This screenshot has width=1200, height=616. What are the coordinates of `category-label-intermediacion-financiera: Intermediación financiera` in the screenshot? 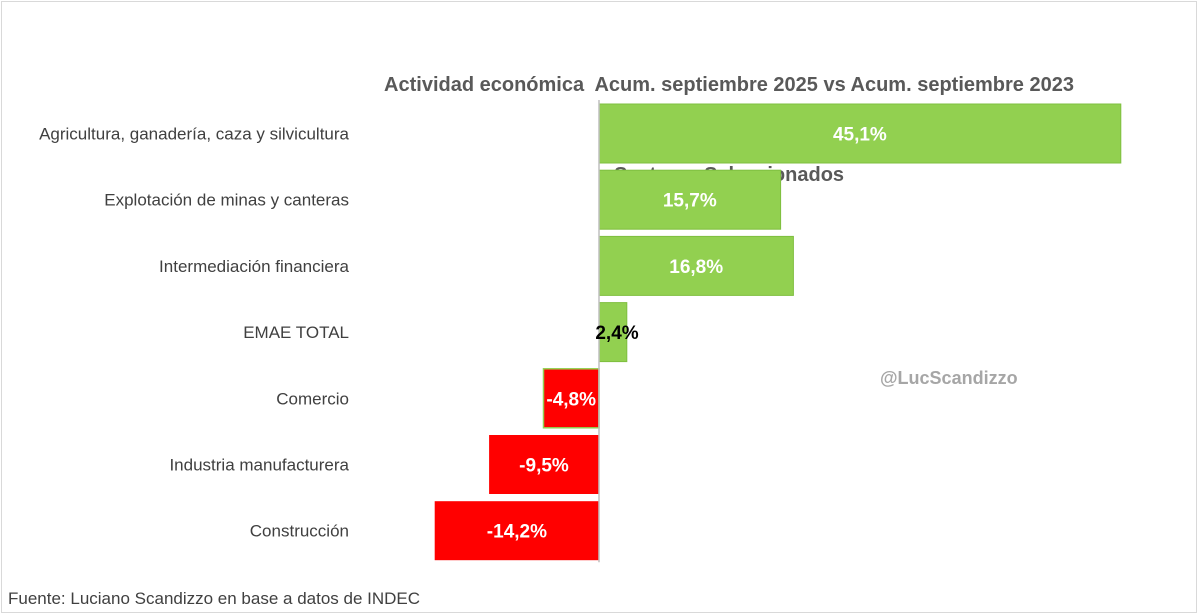 It's located at (254, 266).